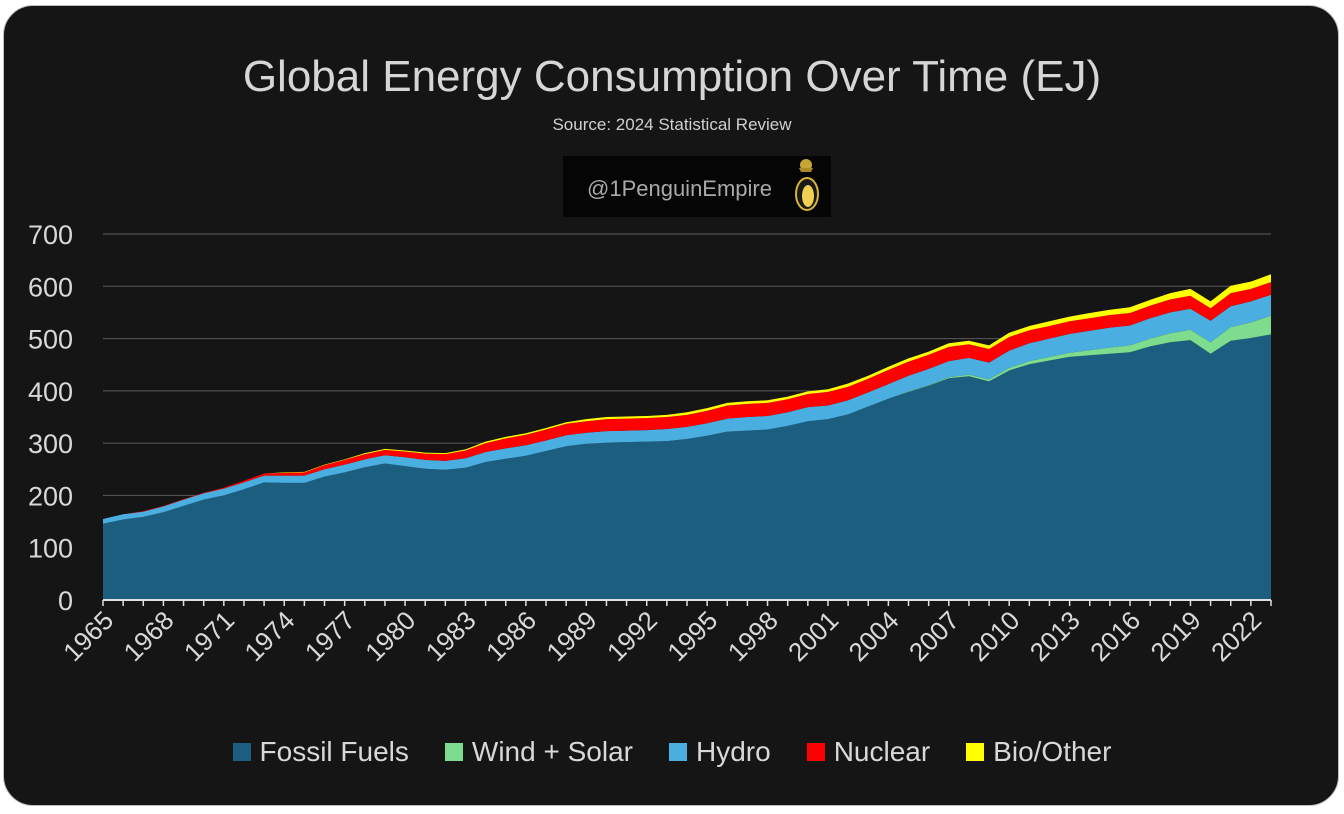 This screenshot has height=814, width=1344. Describe the element at coordinates (632, 636) in the screenshot. I see `x-tick-label: 1992` at that location.